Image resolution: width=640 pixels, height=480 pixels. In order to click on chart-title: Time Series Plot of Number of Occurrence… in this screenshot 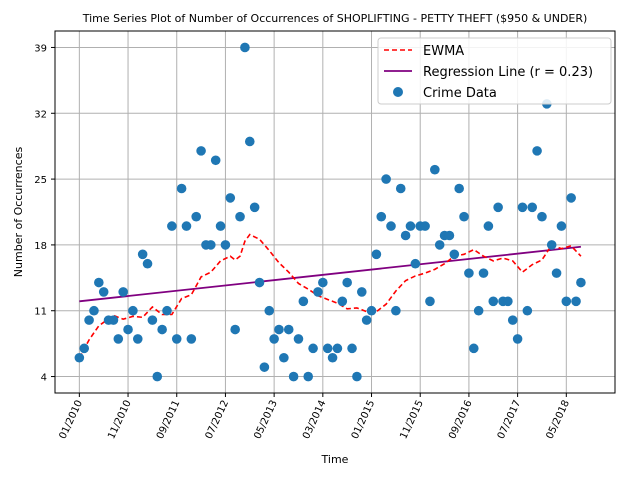, I will do `click(335, 18)`.